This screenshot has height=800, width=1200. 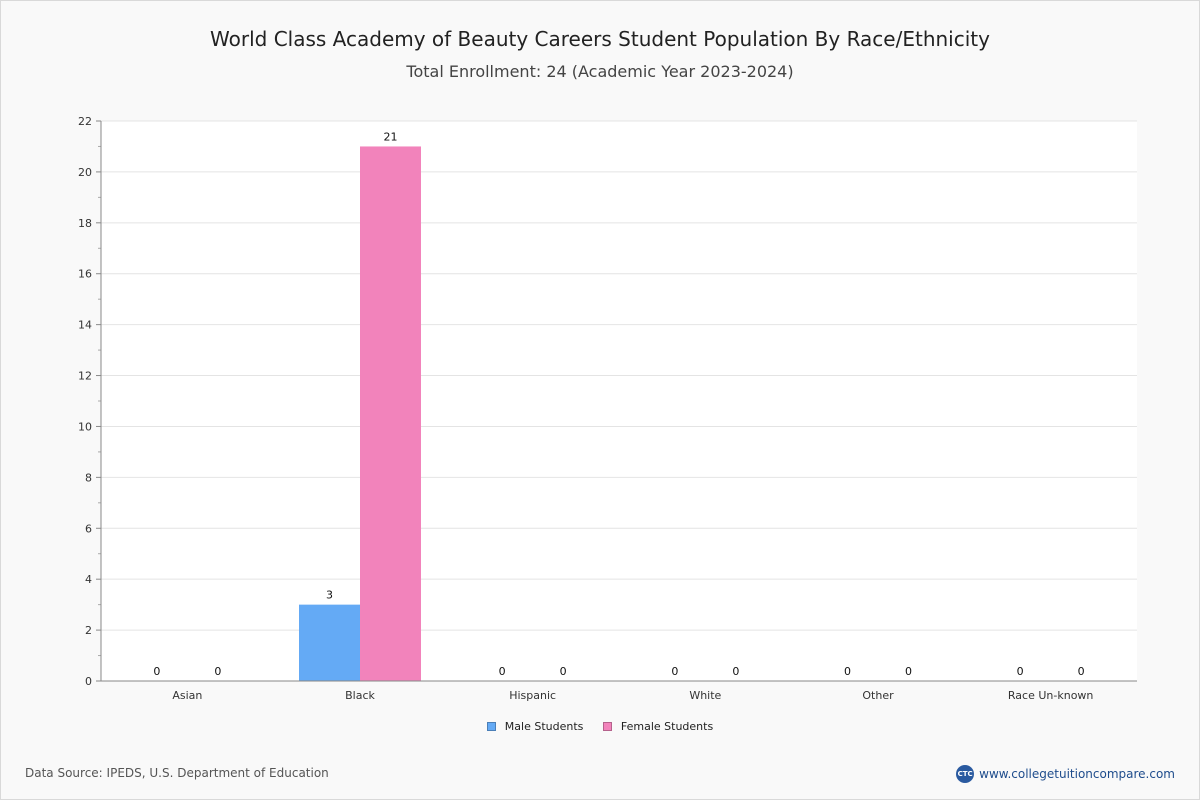 I want to click on y-tick-label: 0, so click(x=88, y=681).